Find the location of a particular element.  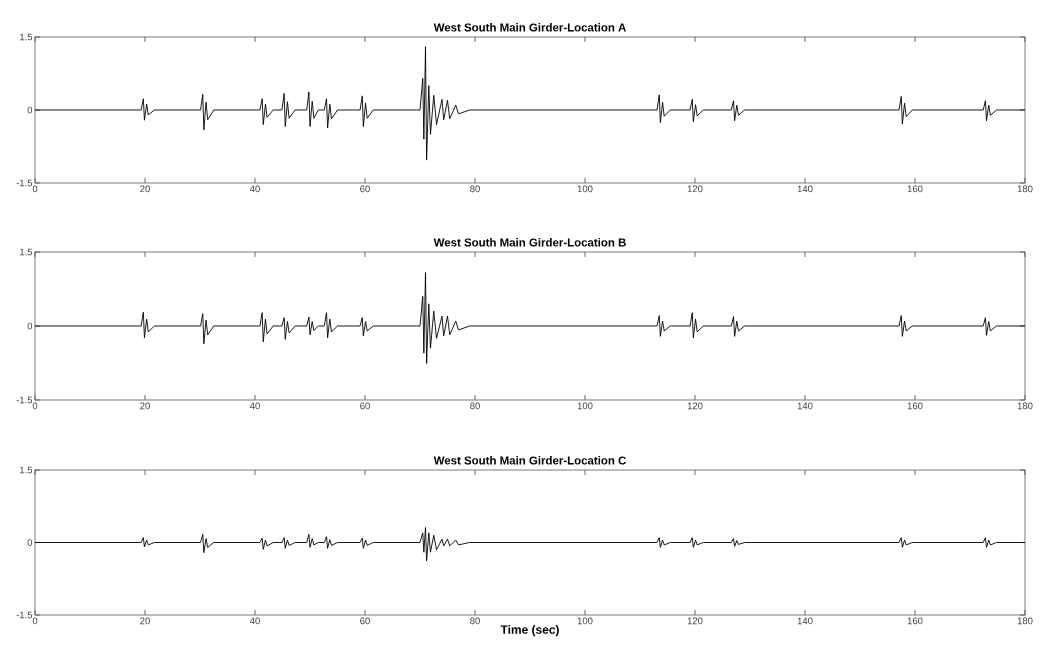

chart-title: West South Main Girder-Location A is located at coordinates (530, 27).